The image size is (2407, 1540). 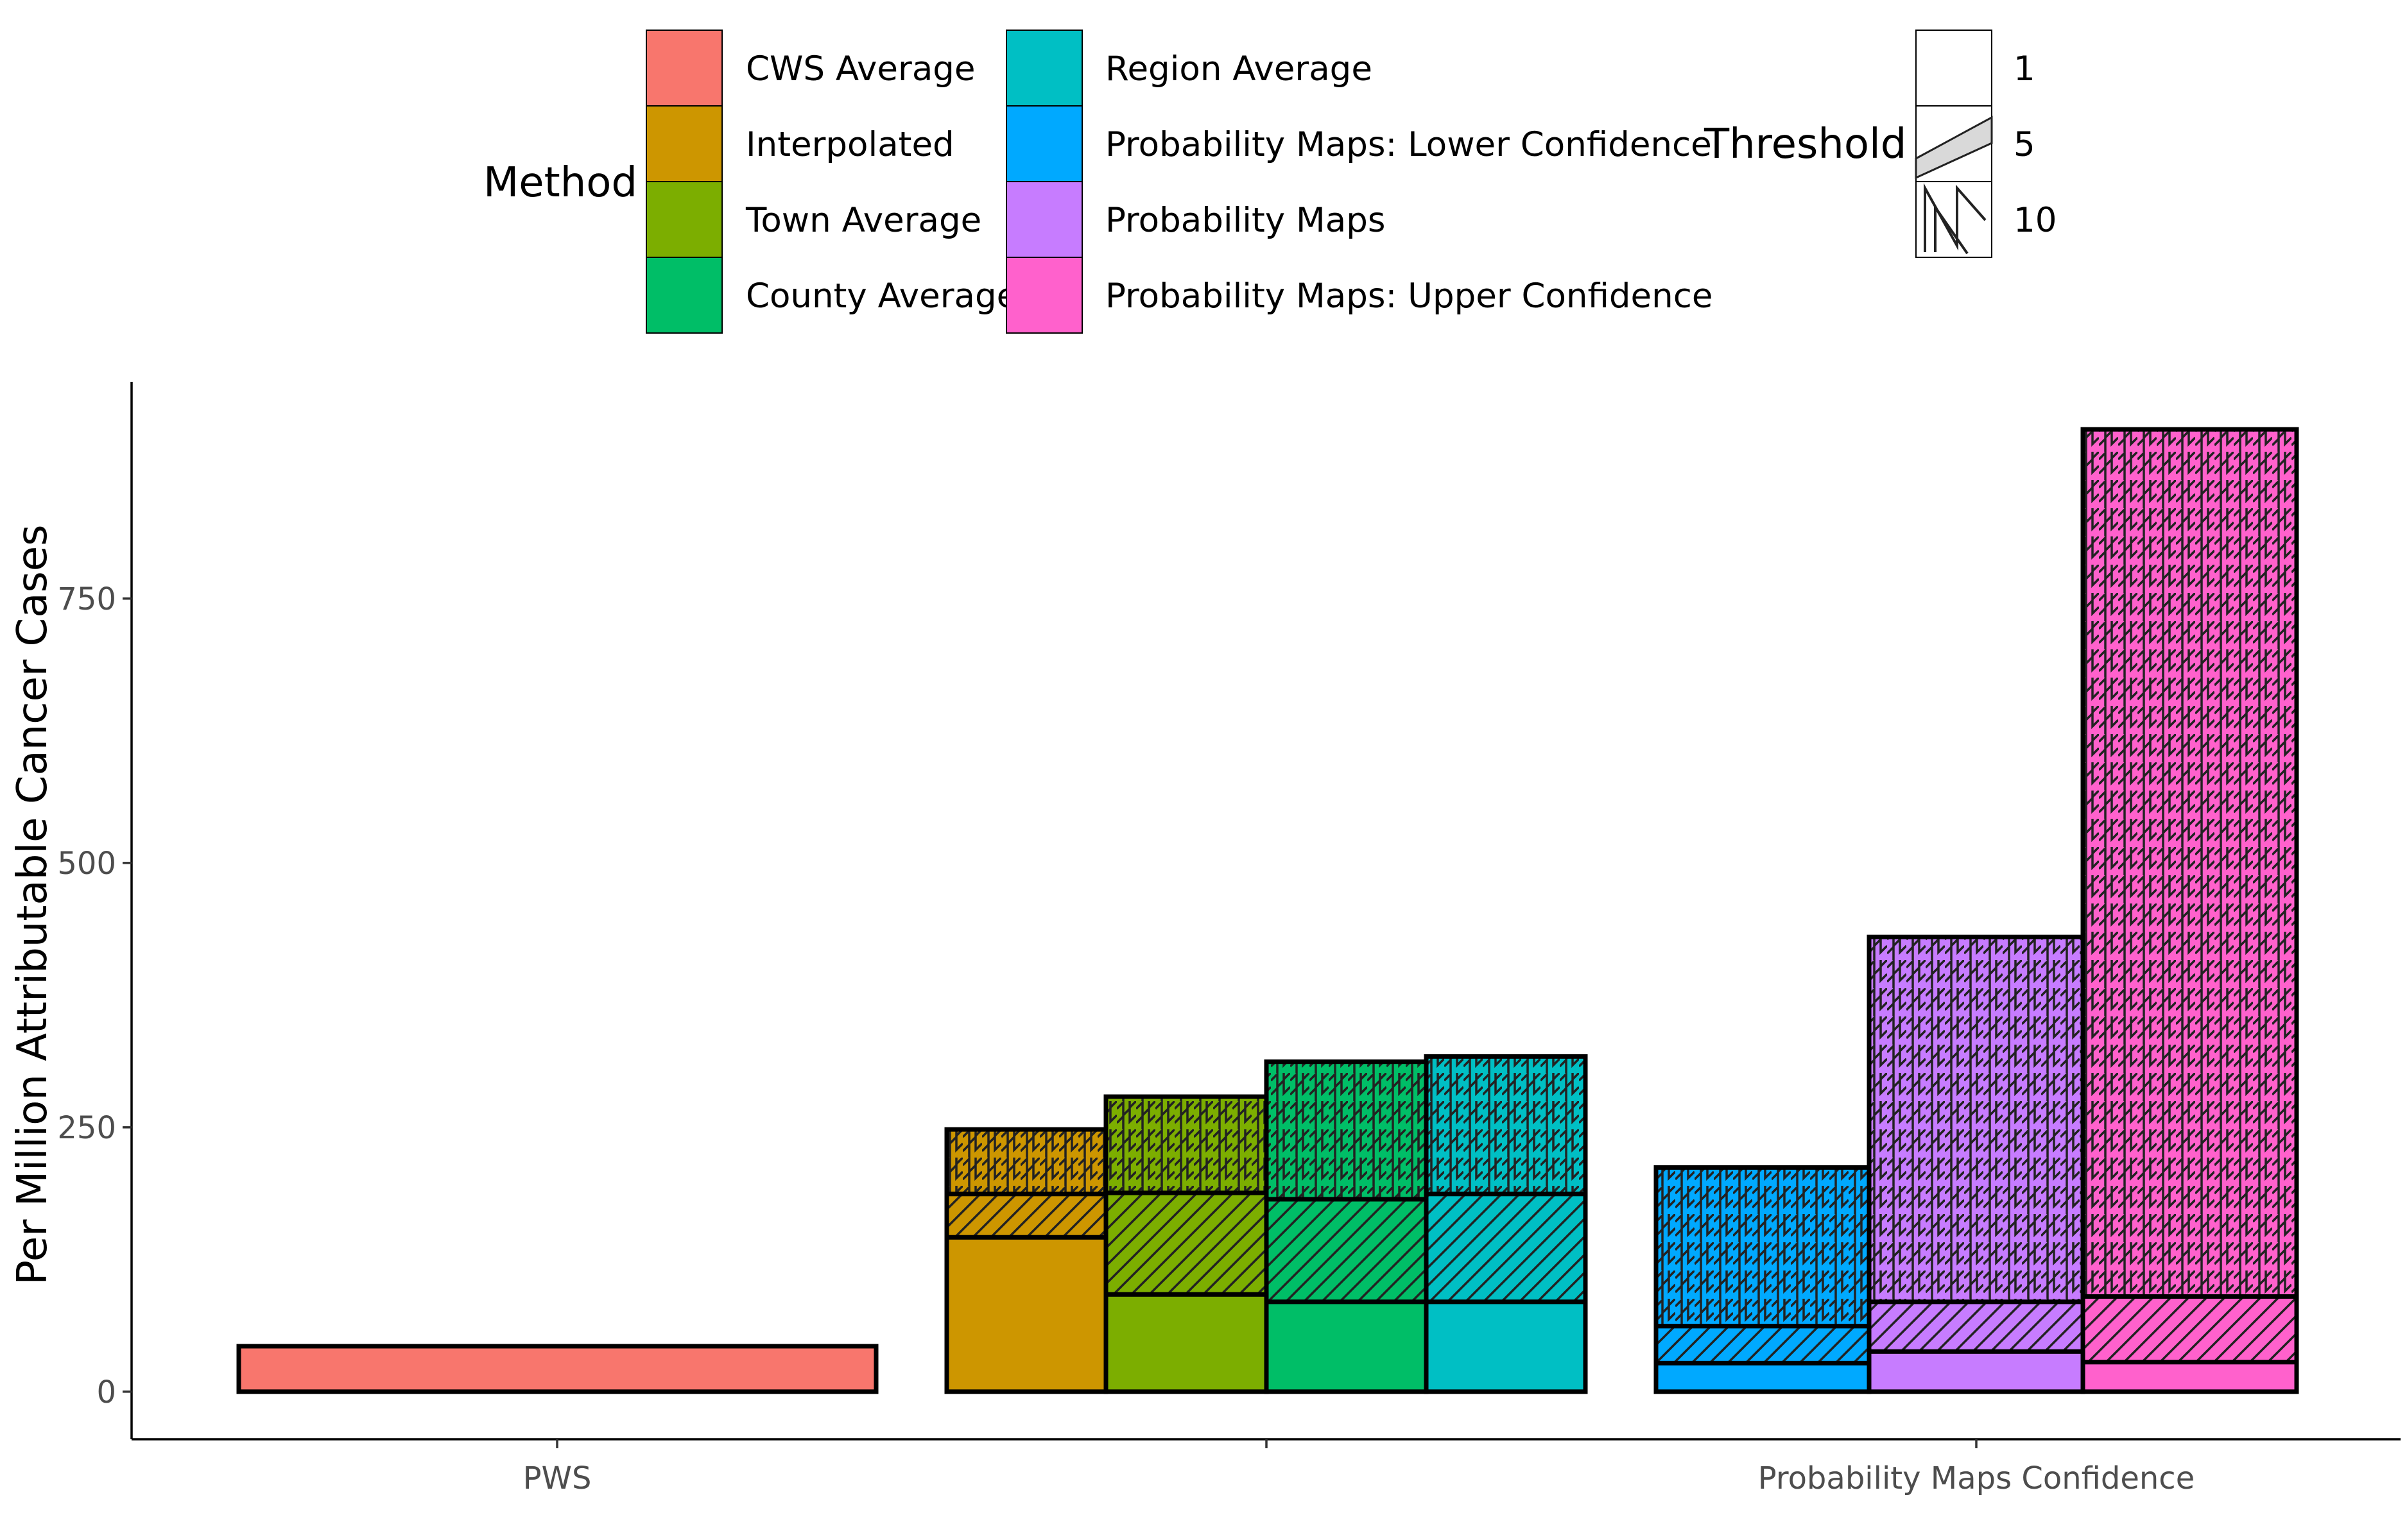 I want to click on legend-label-probability-maps: Probability Maps, so click(x=1245, y=220).